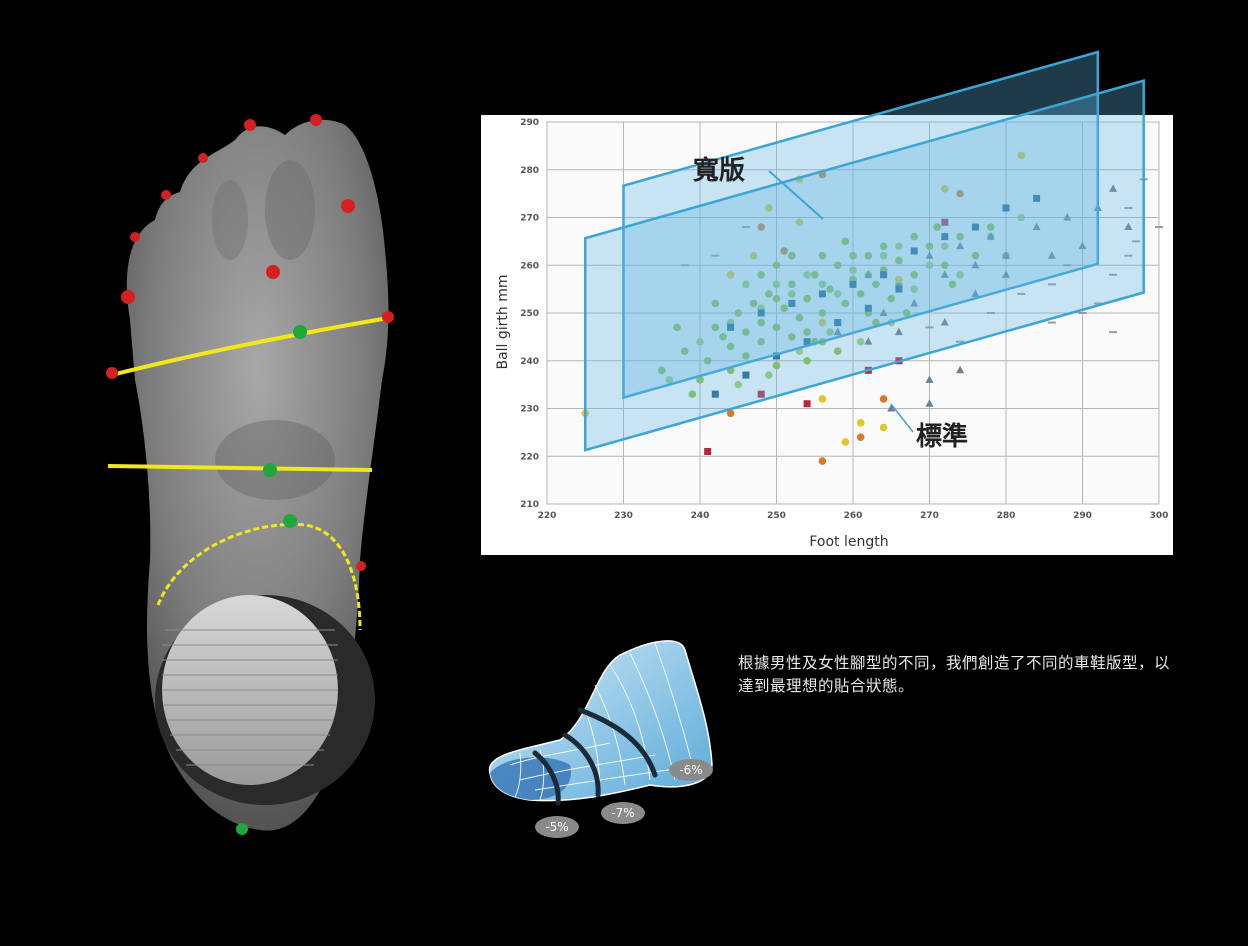  I want to click on x-tick-label: 220, so click(547, 516).